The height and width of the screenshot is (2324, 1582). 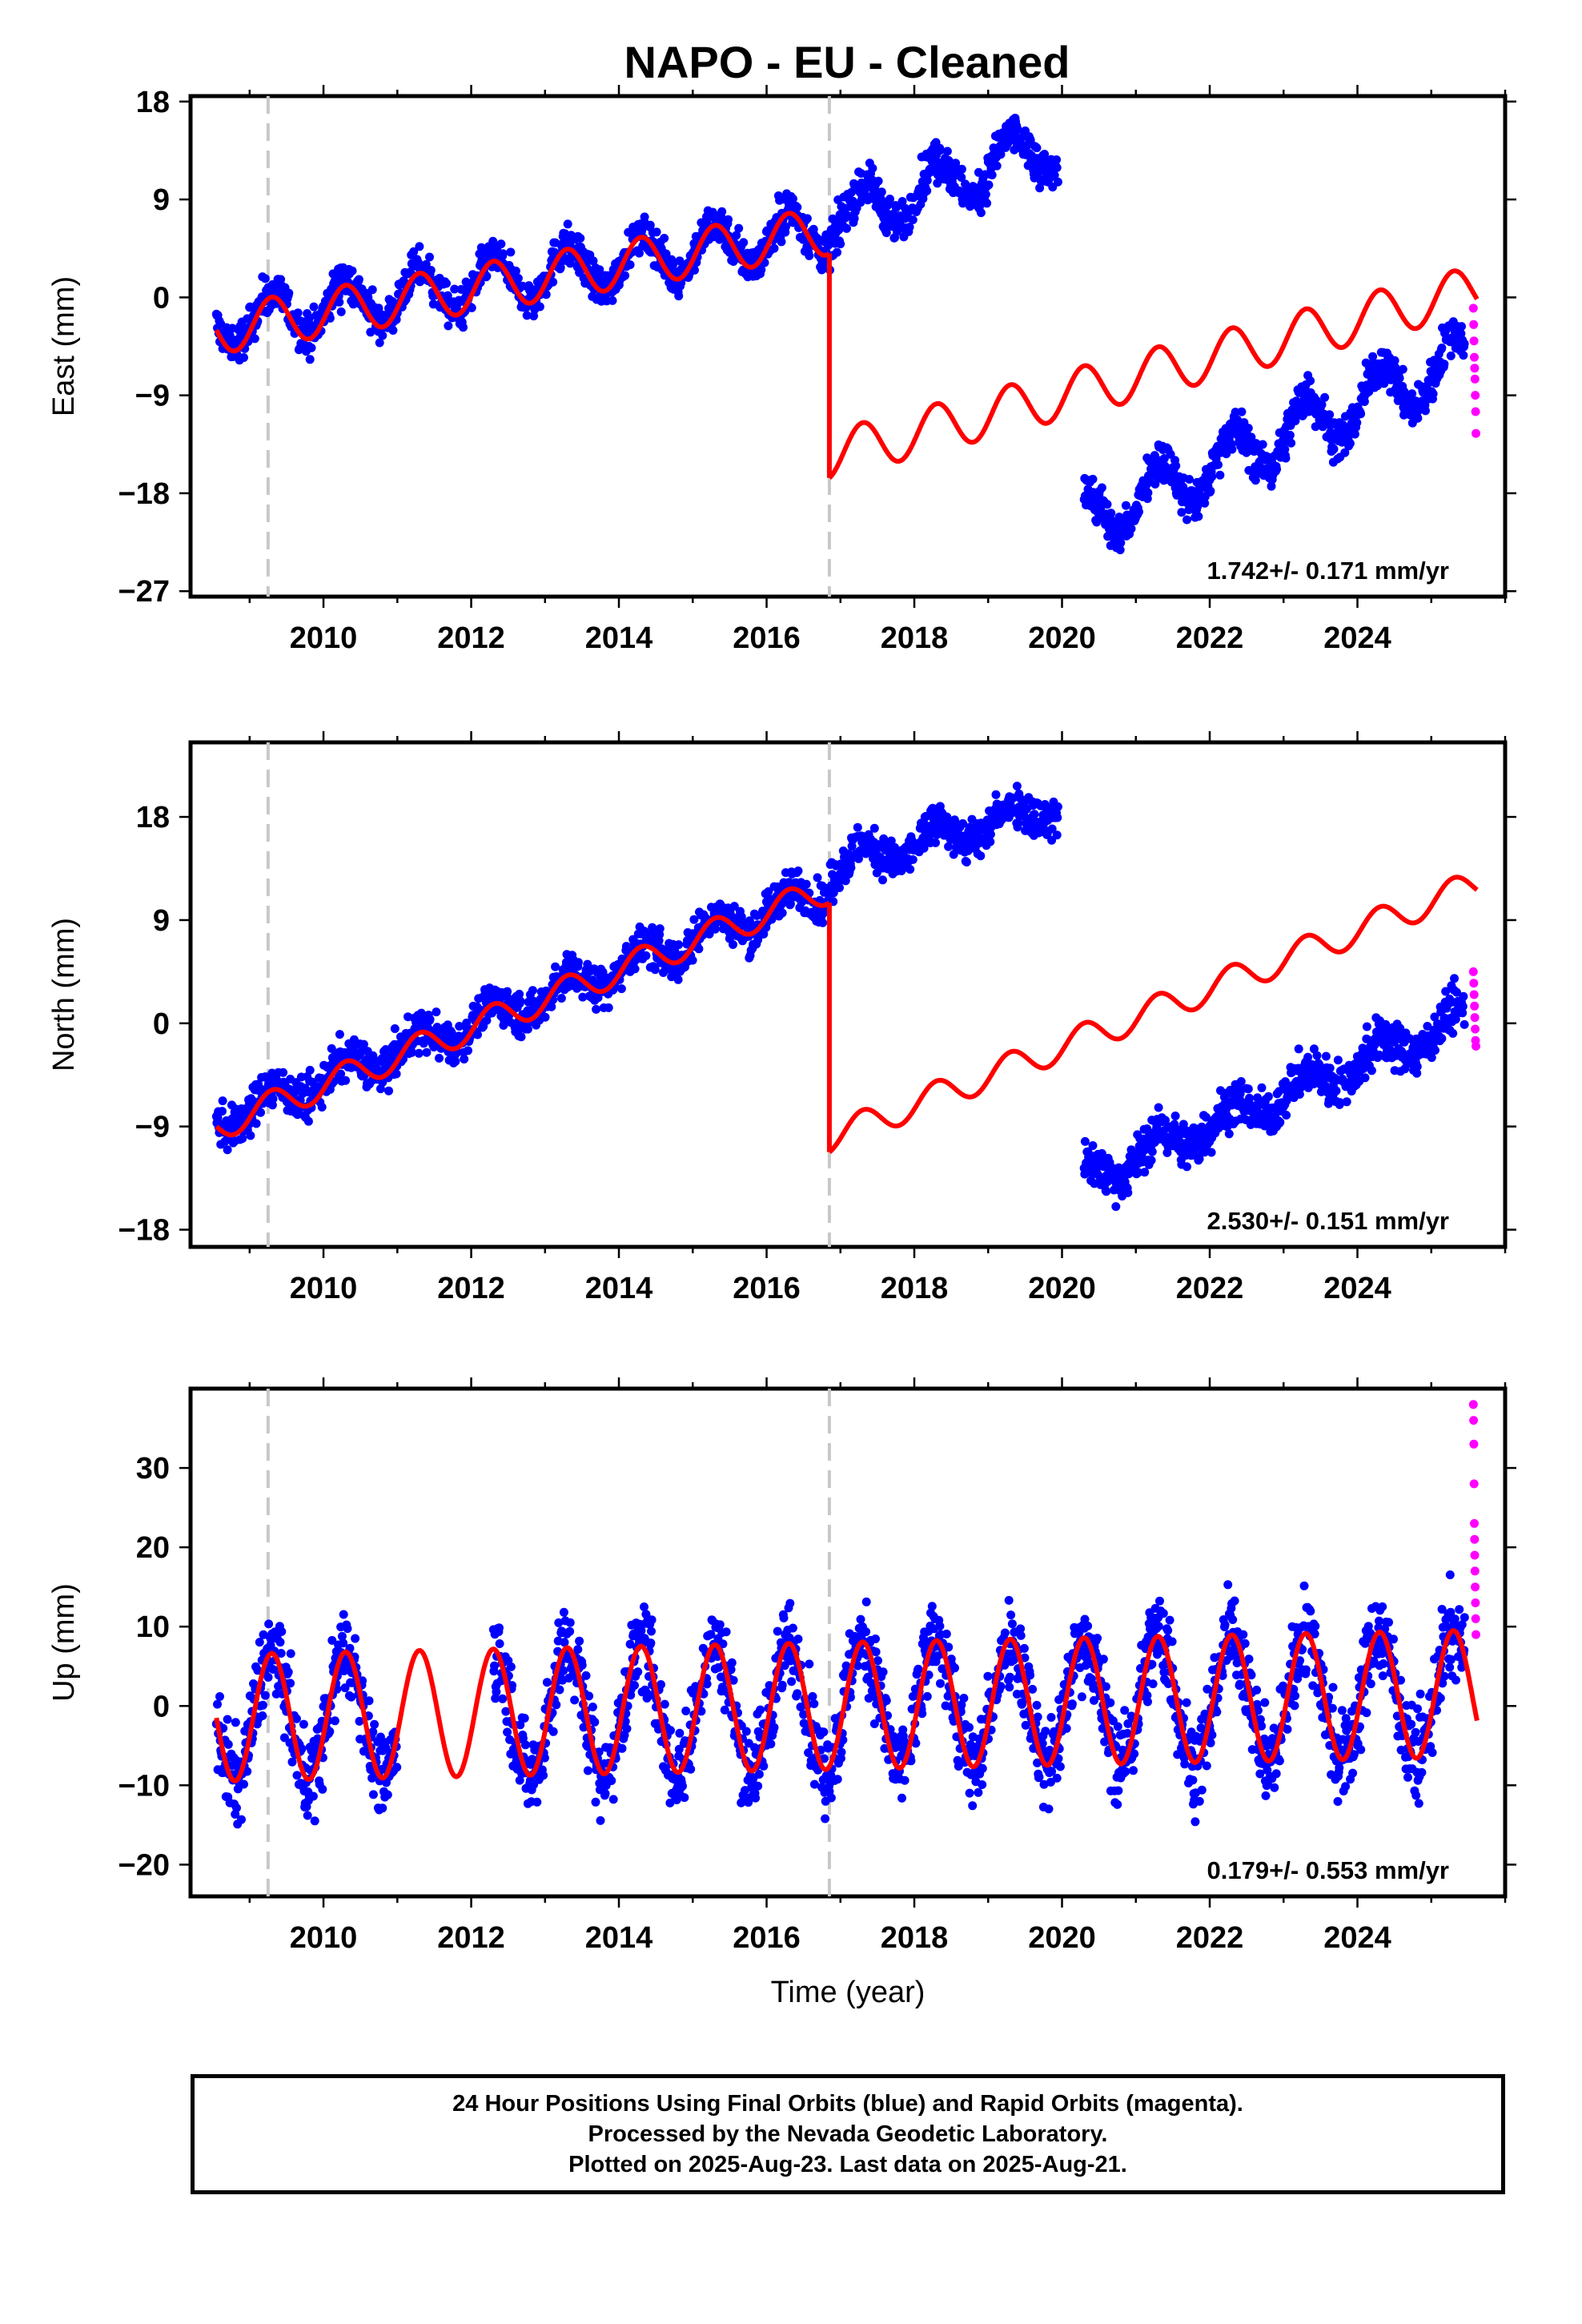 I want to click on east-xtick-label-2016: 2016, so click(x=767, y=638).